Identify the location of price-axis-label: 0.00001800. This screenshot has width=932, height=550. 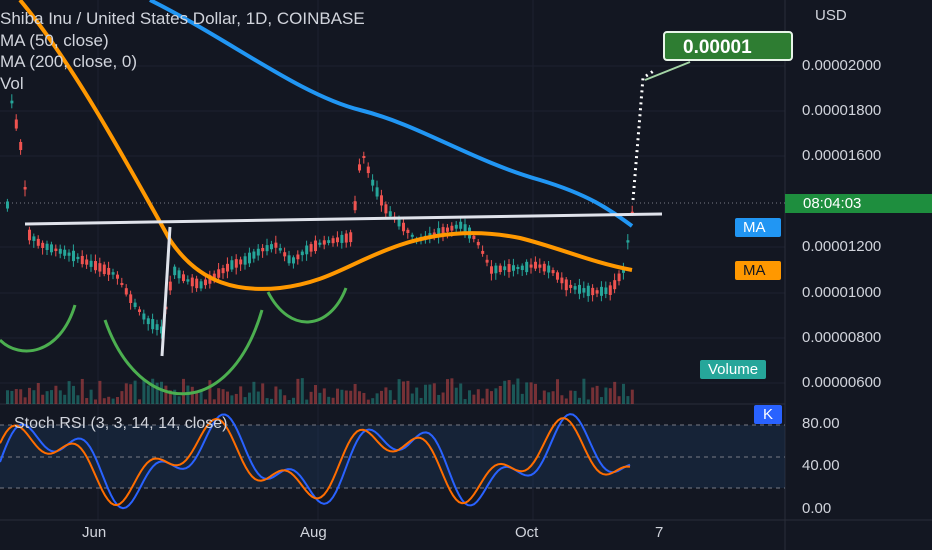
(842, 110).